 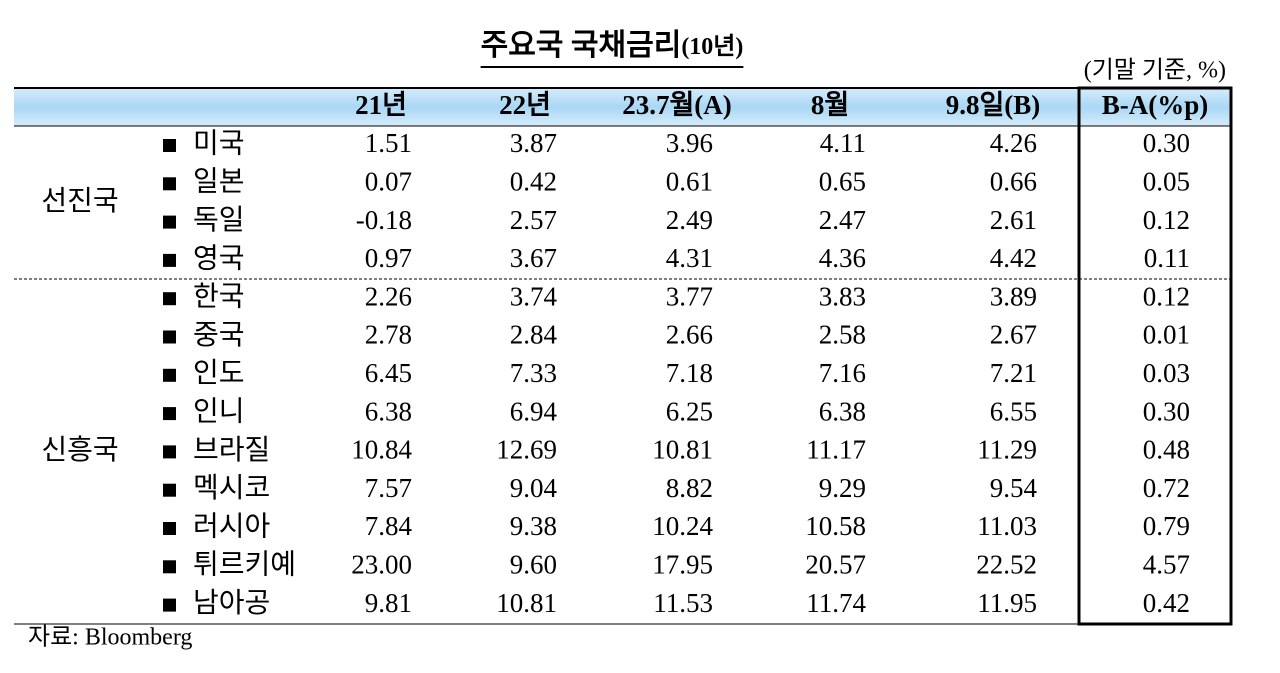 I want to click on title-suffix: (10년), so click(x=712, y=46).